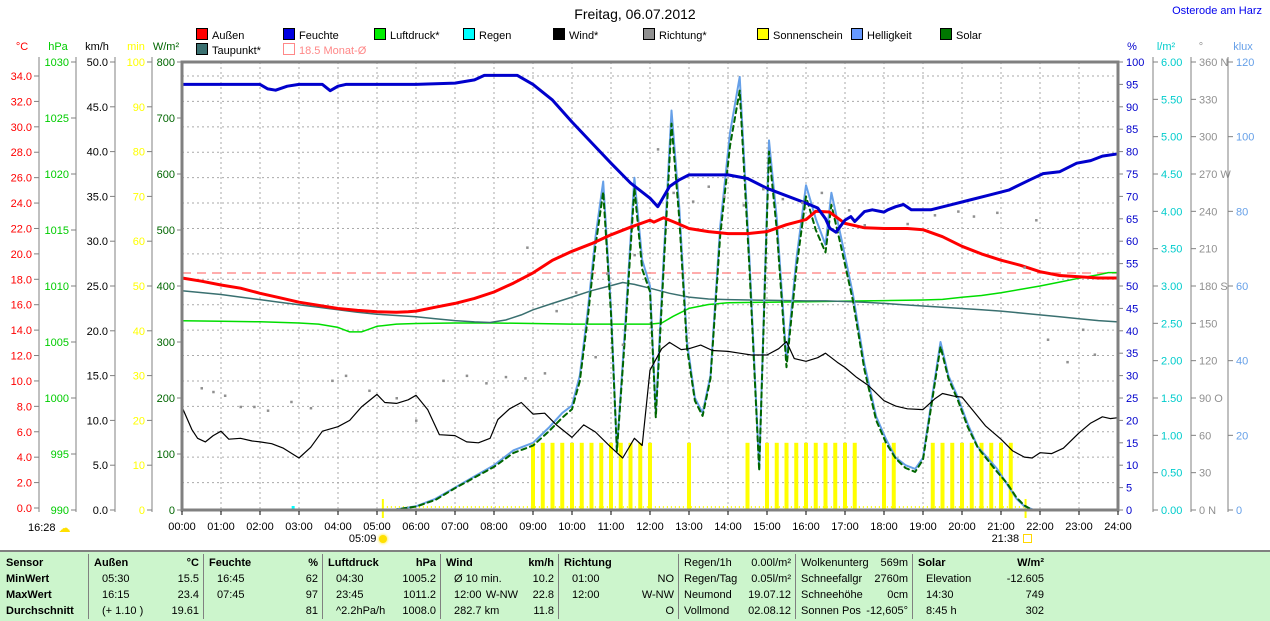 The image size is (1270, 621). I want to click on stat-value: W-NW, so click(657, 595).